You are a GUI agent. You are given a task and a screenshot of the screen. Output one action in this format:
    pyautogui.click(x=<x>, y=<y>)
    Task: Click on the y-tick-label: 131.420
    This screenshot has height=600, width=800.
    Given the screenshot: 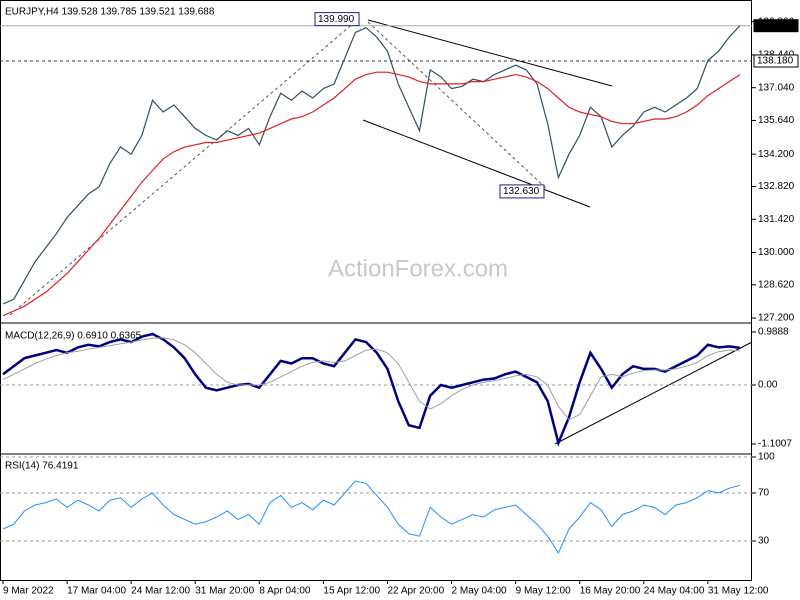 What is the action you would take?
    pyautogui.click(x=776, y=219)
    